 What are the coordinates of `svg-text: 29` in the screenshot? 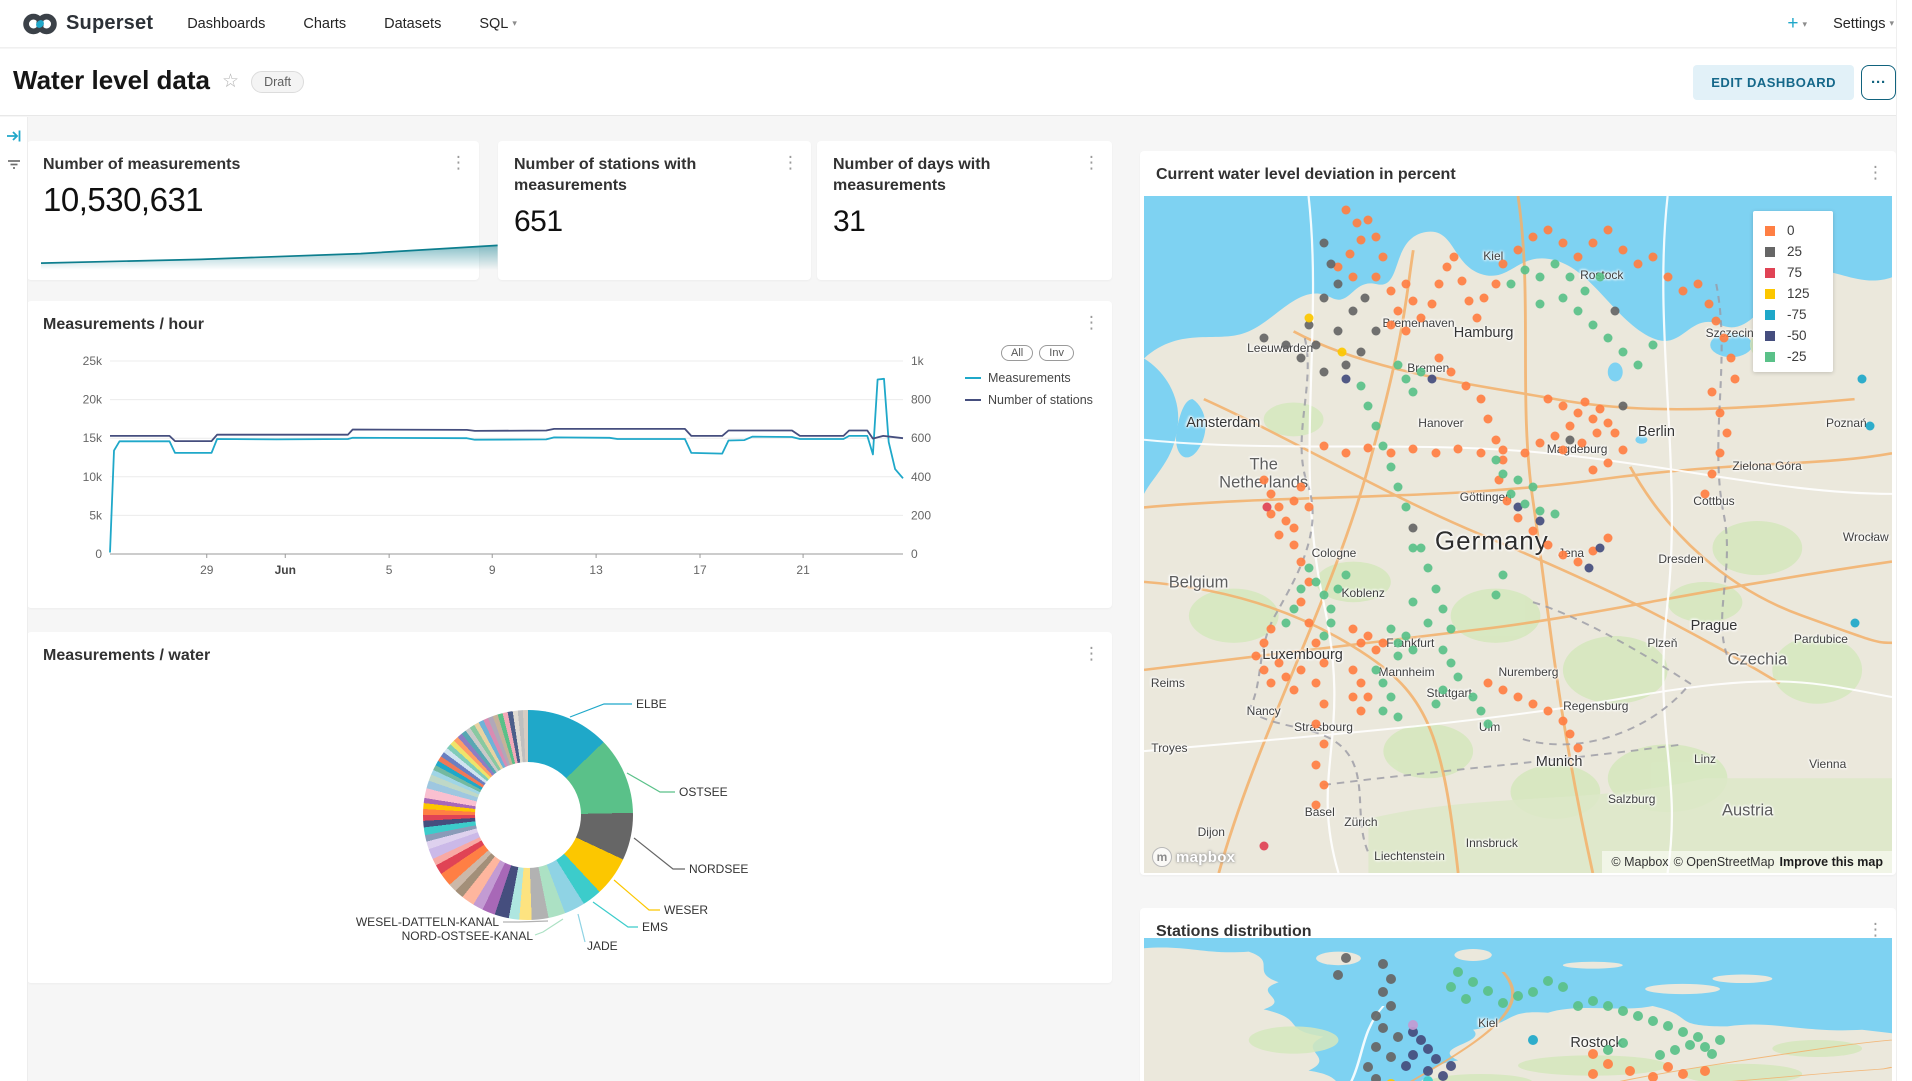 It's located at (207, 570).